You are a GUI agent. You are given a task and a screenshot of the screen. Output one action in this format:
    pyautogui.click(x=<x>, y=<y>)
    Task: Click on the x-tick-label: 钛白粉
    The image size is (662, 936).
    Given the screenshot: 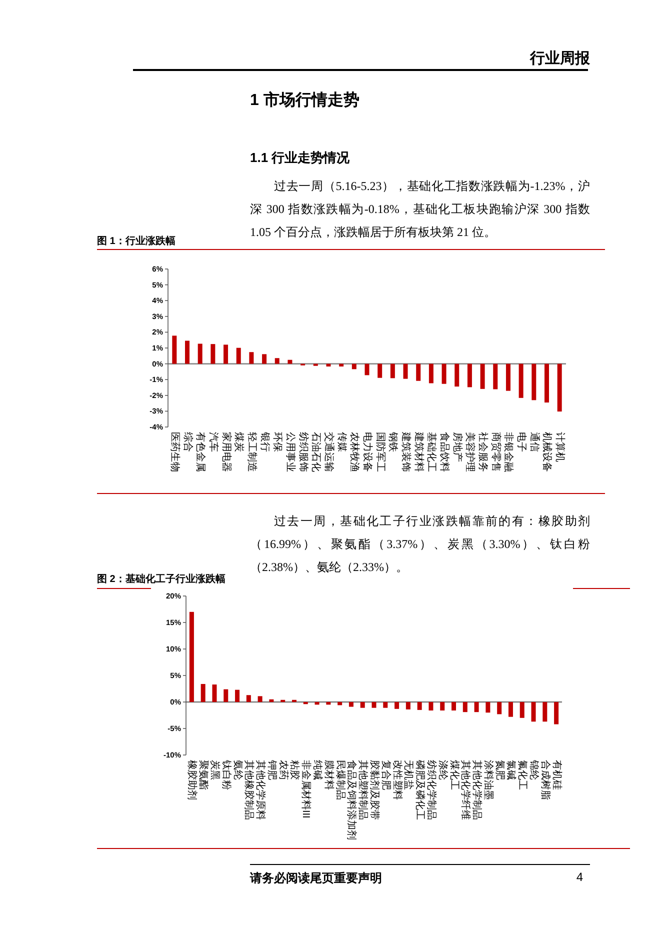 What is the action you would take?
    pyautogui.click(x=226, y=774)
    